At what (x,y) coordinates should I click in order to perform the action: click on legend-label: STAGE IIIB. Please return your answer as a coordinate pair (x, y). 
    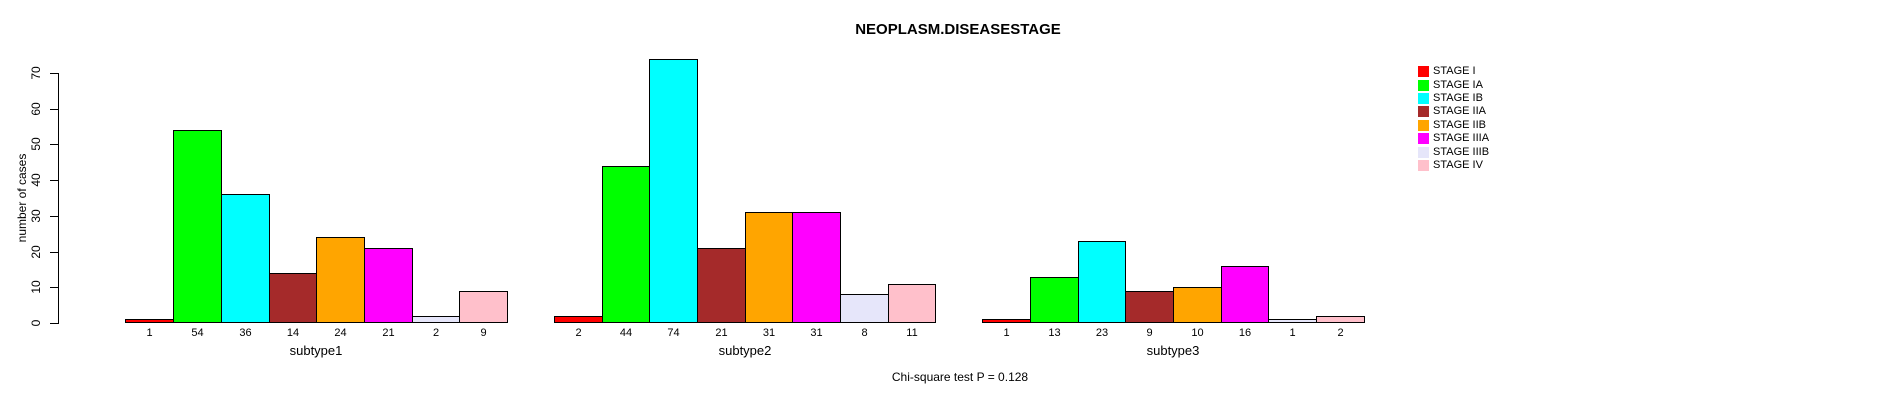
    Looking at the image, I should click on (1461, 151).